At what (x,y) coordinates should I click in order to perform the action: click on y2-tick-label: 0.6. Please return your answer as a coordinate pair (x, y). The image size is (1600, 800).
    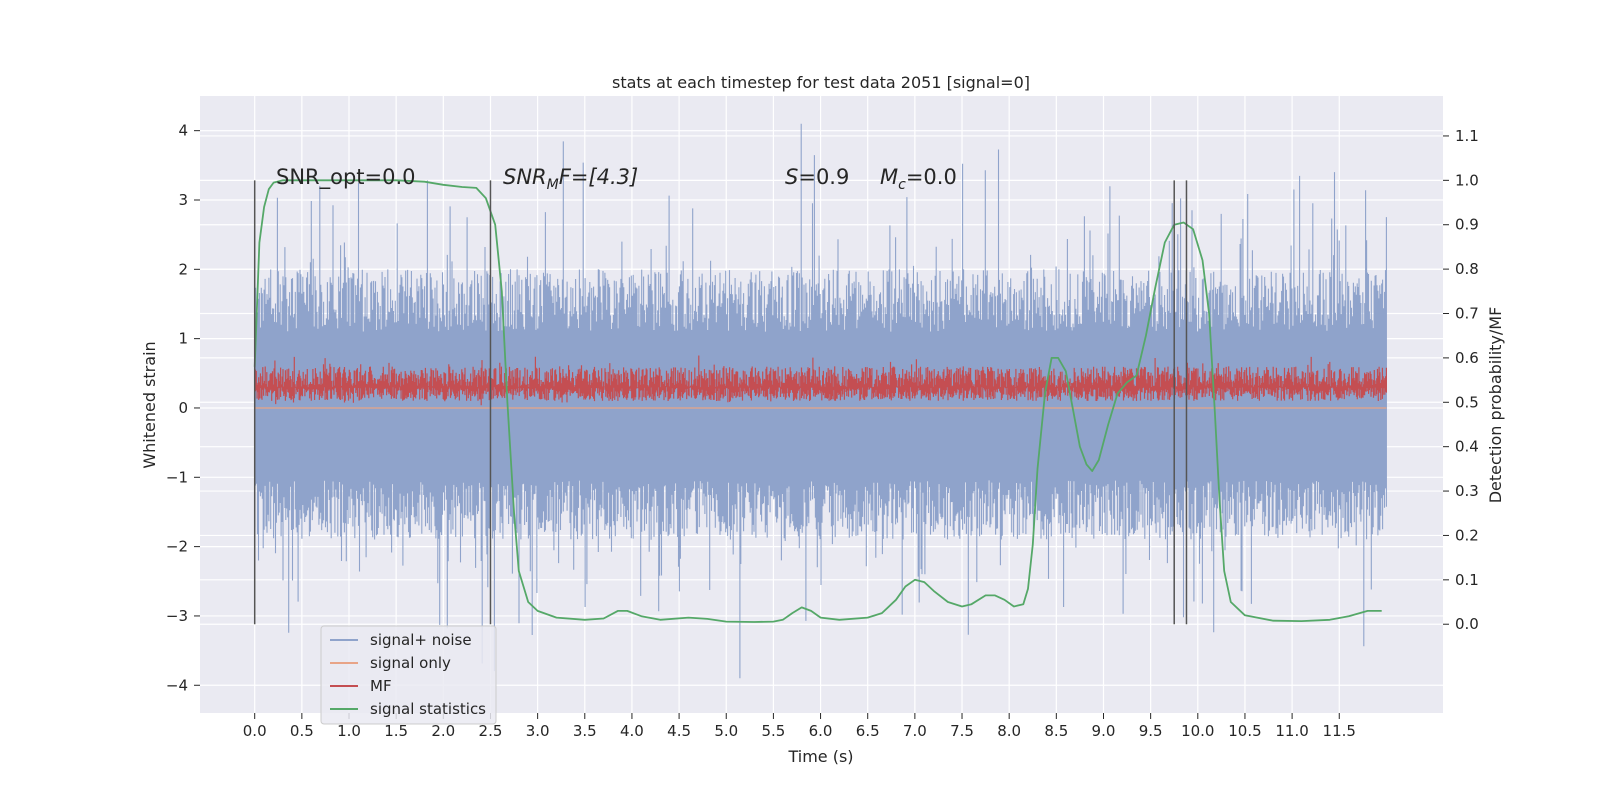
    Looking at the image, I should click on (1467, 358).